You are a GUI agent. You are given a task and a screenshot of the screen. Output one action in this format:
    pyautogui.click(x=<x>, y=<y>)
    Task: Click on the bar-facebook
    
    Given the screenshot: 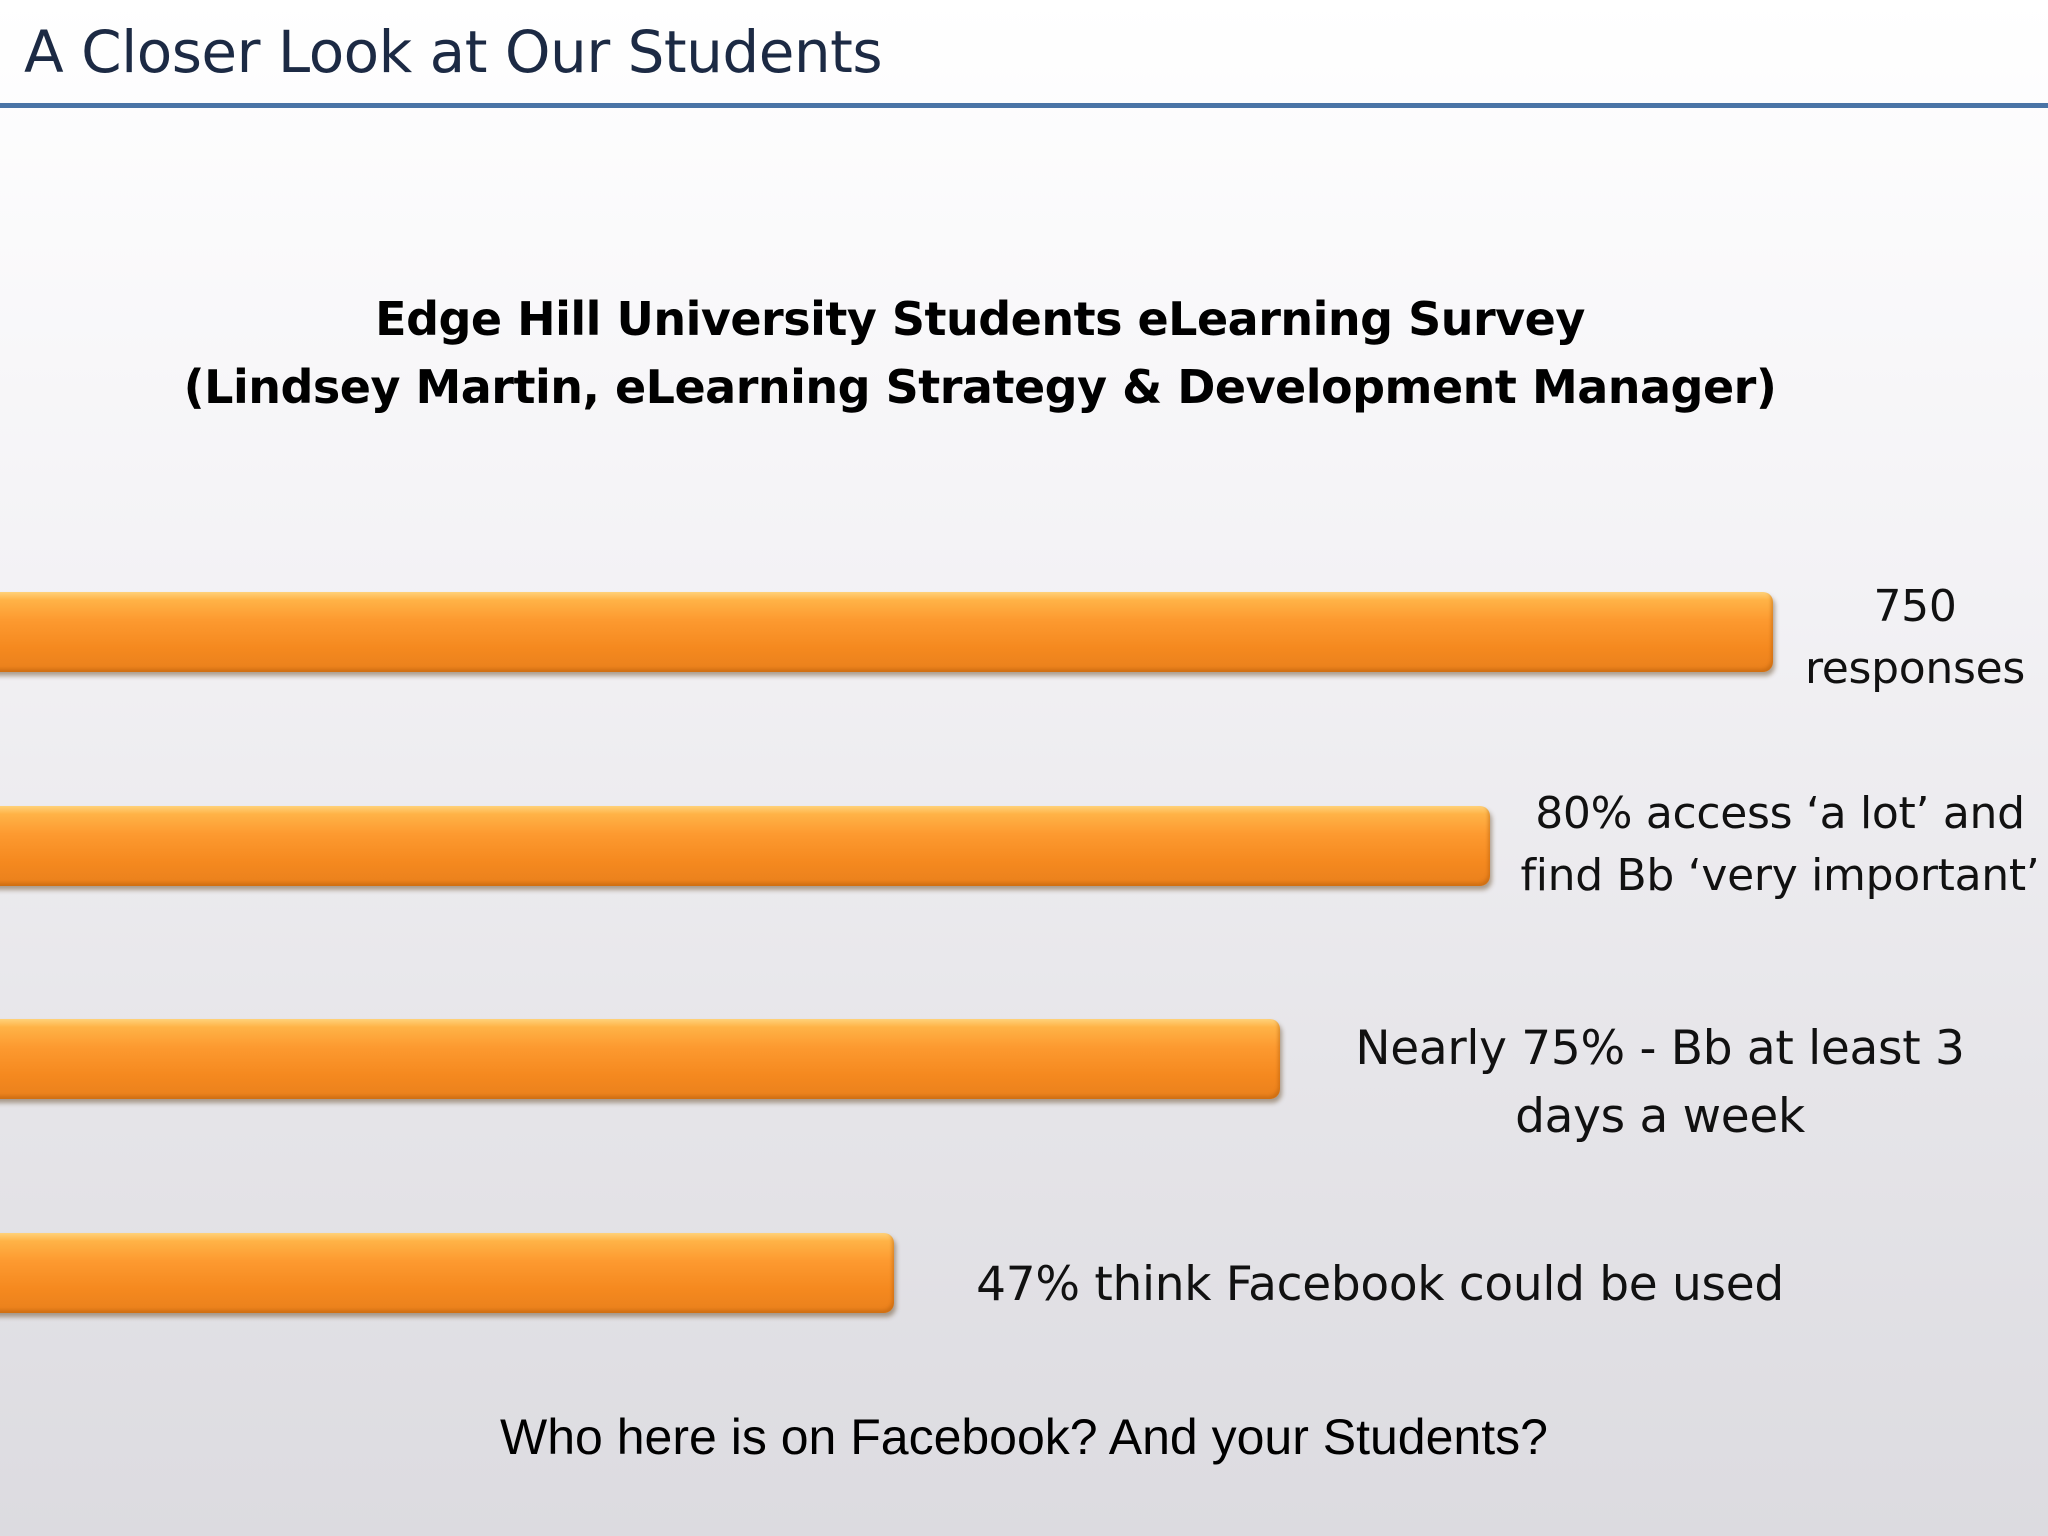 What is the action you would take?
    pyautogui.click(x=447, y=1273)
    